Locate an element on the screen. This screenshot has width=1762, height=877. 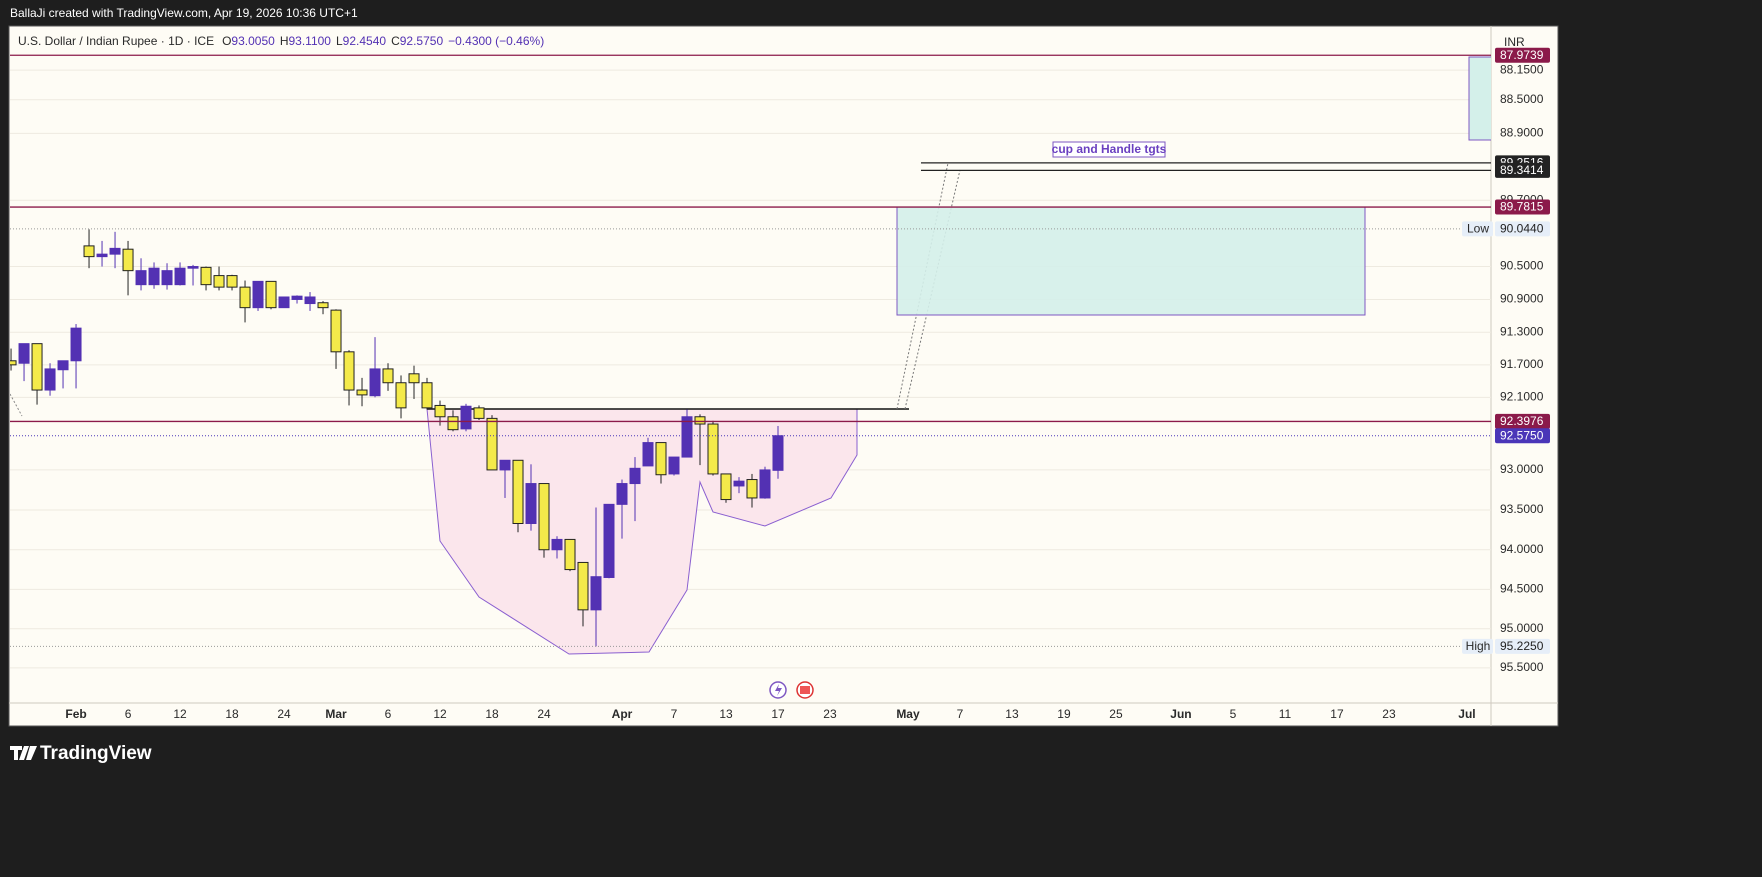
y-tick-label: 95.5000 is located at coordinates (1522, 667).